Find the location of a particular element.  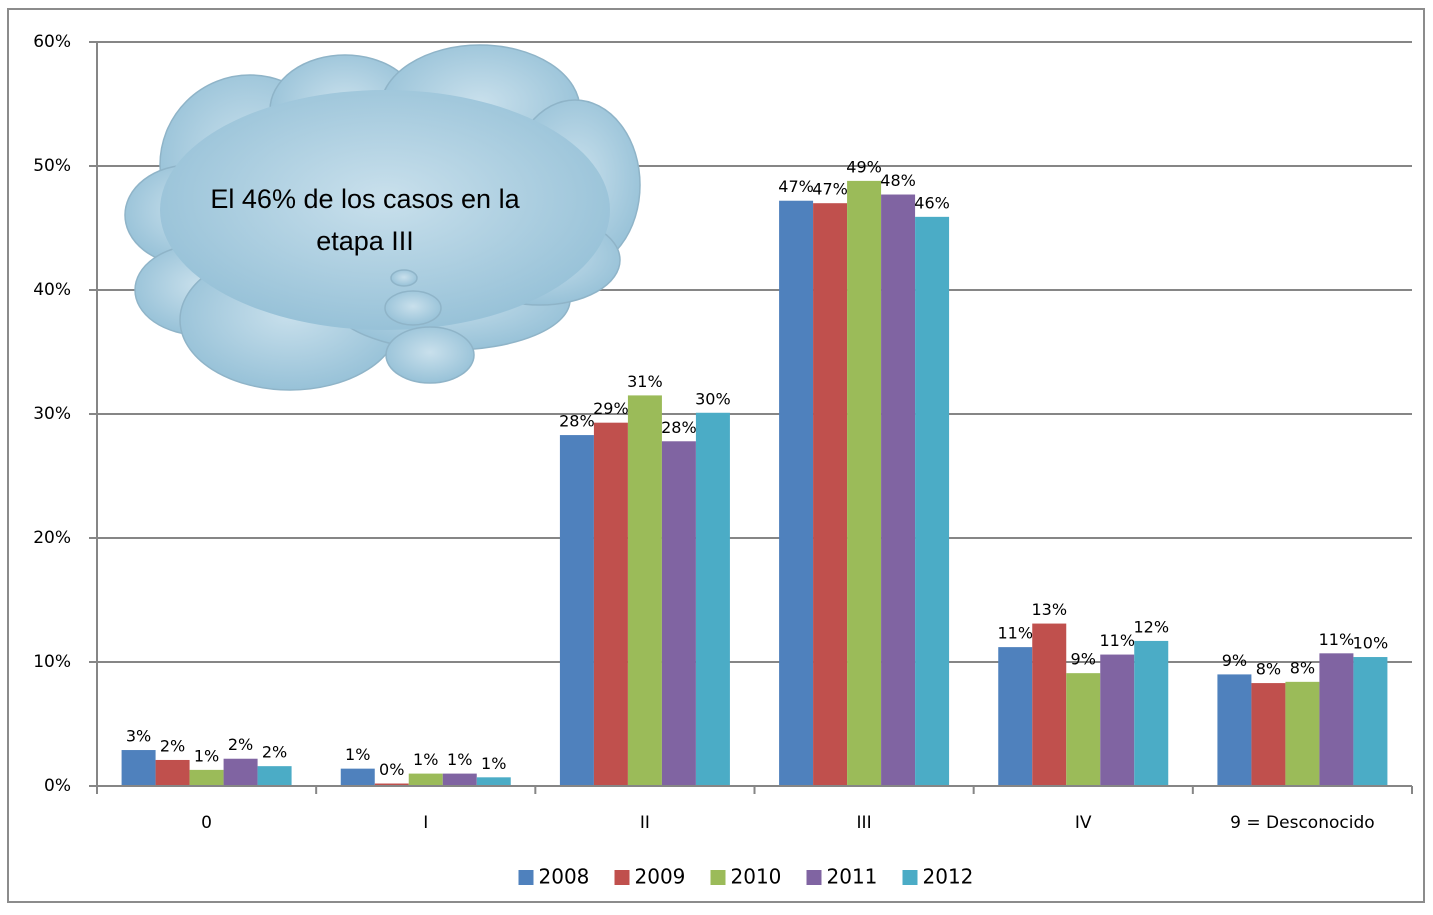

legend-label: 2008 is located at coordinates (564, 877).